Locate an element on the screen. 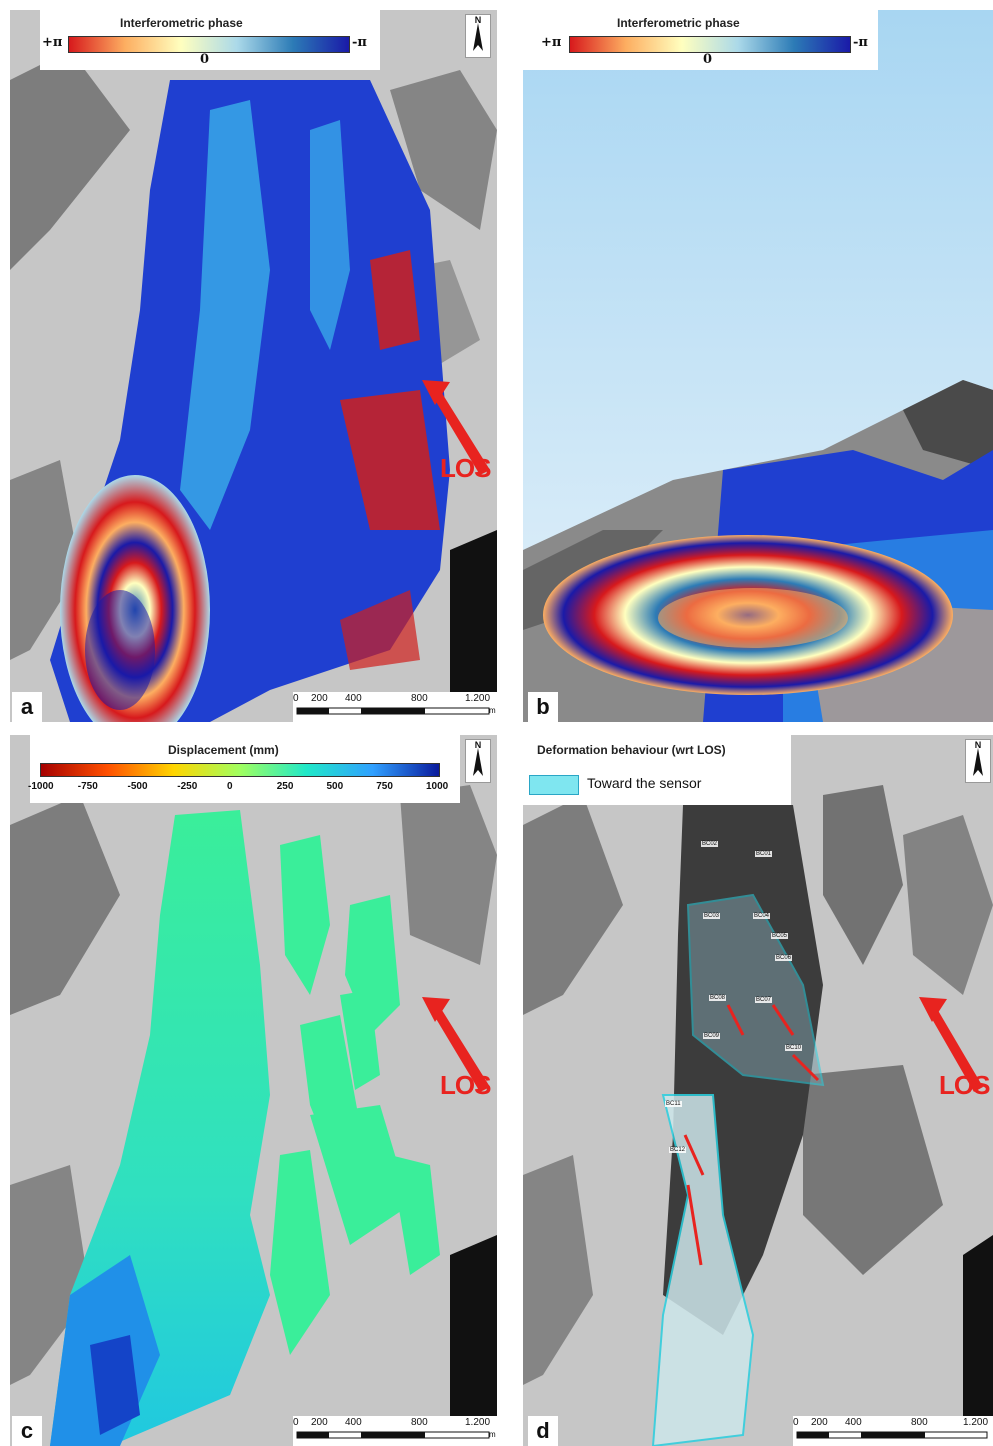 The width and height of the screenshot is (993, 1446). point-label: BC12 is located at coordinates (678, 1150).